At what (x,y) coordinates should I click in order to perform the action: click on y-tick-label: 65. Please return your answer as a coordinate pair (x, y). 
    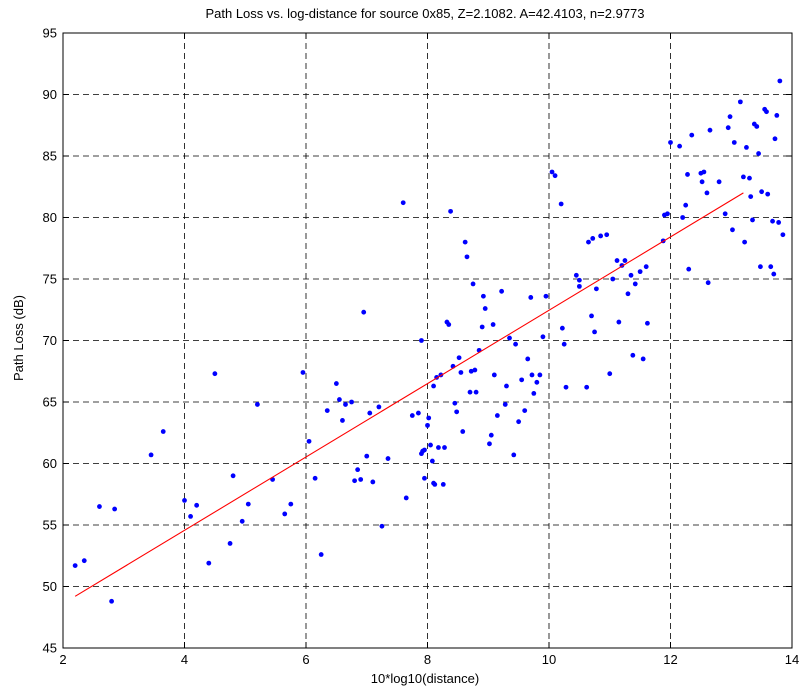
    Looking at the image, I should click on (50, 402).